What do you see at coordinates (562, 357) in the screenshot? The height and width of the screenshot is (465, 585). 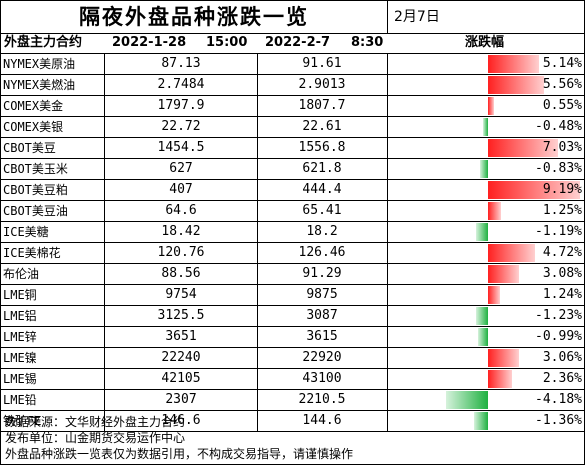 I see `change-percent: 3.06%` at bounding box center [562, 357].